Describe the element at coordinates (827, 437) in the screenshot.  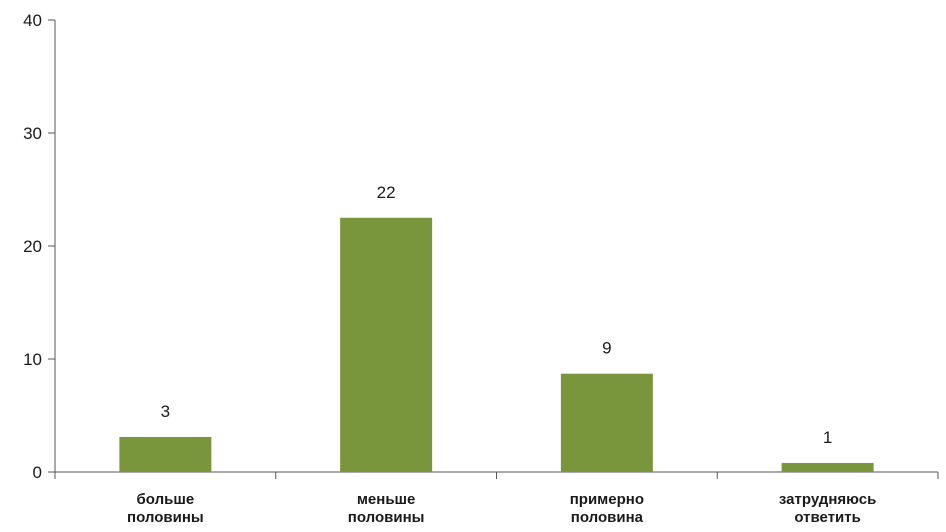
I see `data-label: 1` at that location.